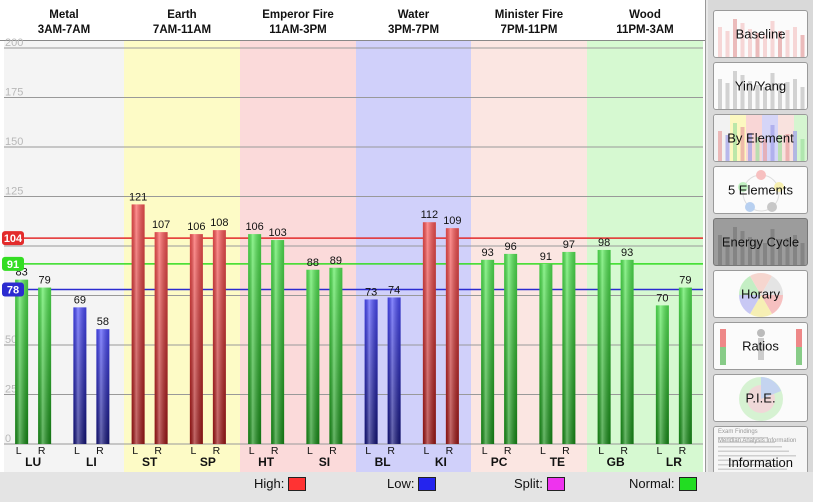  I want to click on view-button-label: Baseline, so click(760, 34).